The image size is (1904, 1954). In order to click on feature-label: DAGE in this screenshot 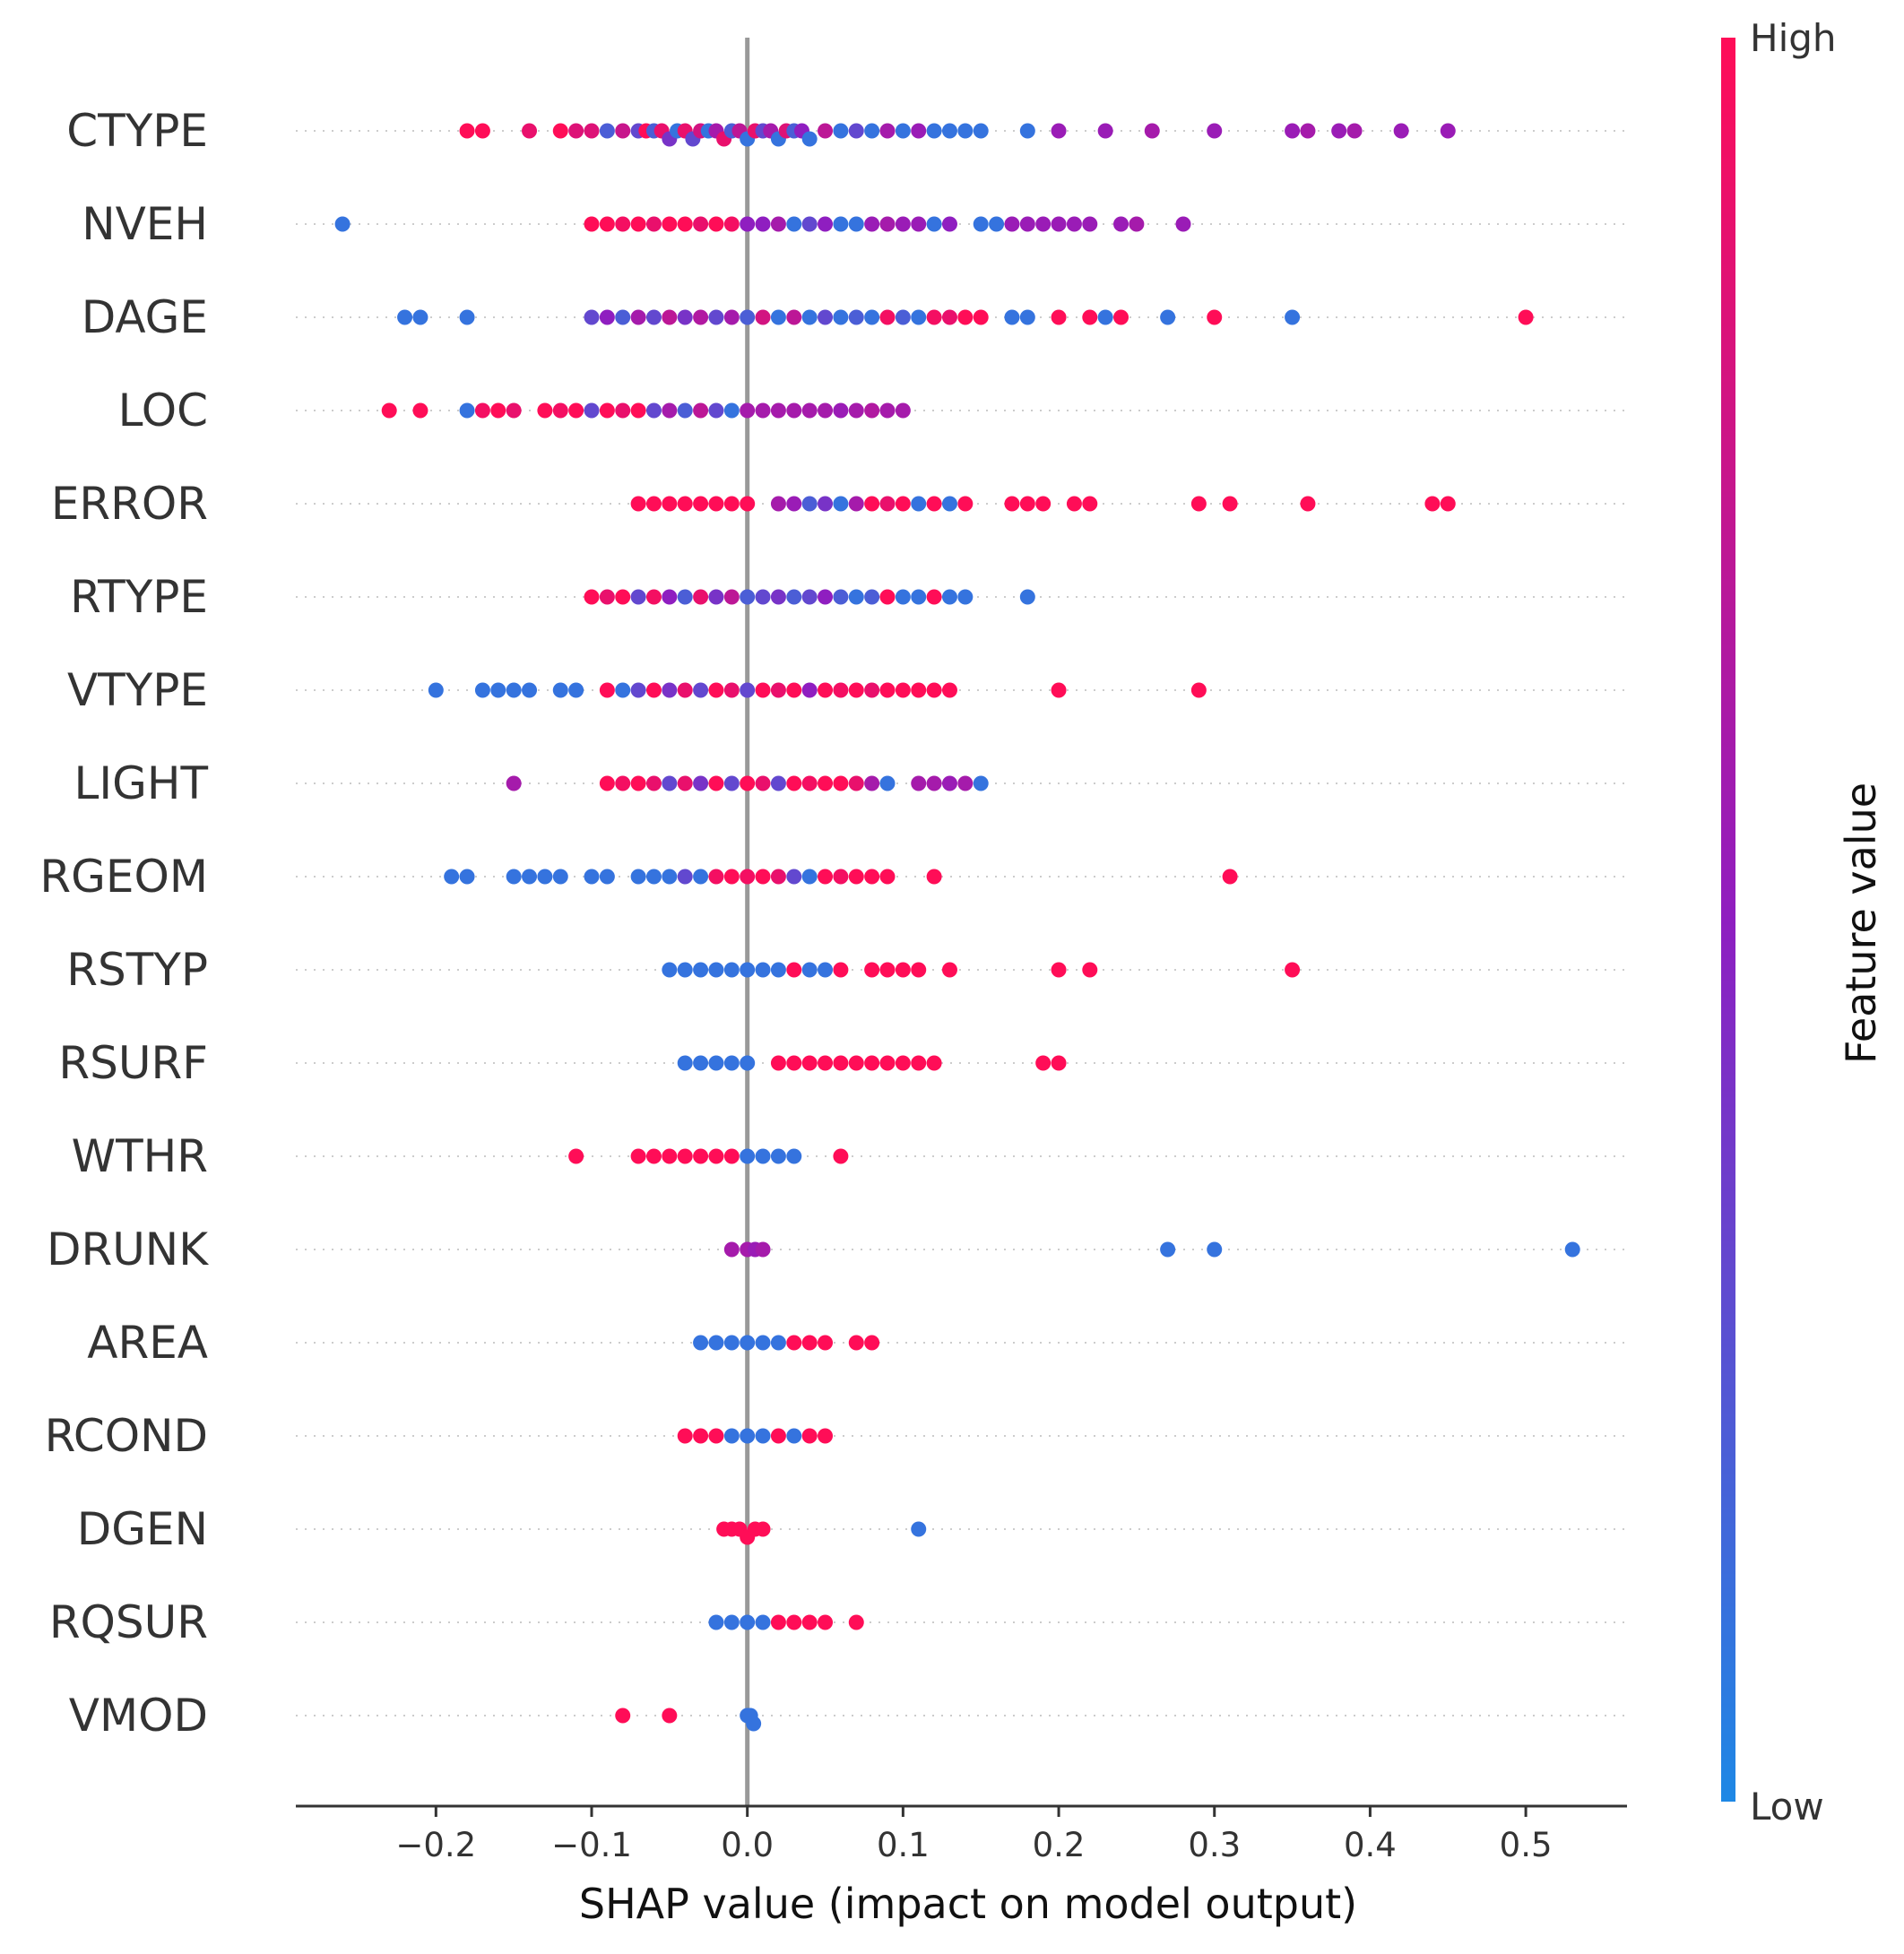, I will do `click(145, 317)`.